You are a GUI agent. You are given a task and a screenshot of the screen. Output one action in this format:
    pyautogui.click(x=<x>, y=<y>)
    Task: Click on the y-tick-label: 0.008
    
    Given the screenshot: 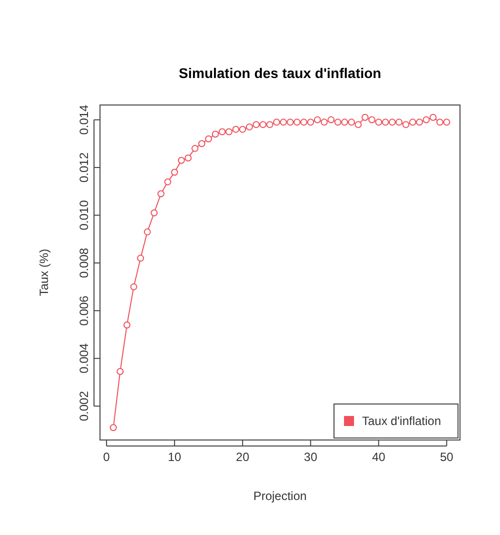 What is the action you would take?
    pyautogui.click(x=84, y=263)
    